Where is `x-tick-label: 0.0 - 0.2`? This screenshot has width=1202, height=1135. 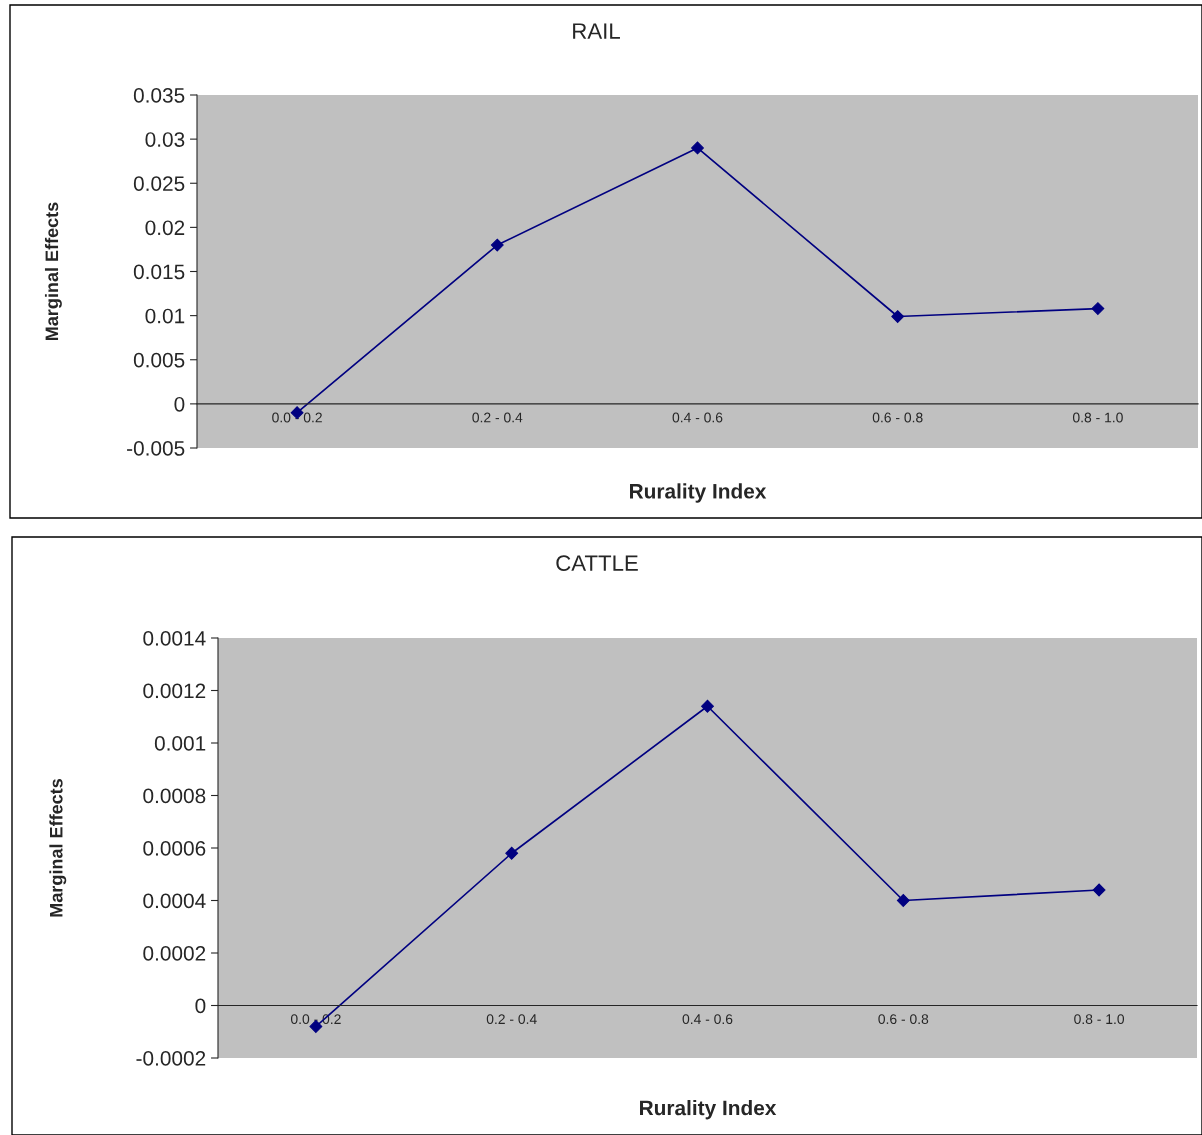 x-tick-label: 0.0 - 0.2 is located at coordinates (297, 417).